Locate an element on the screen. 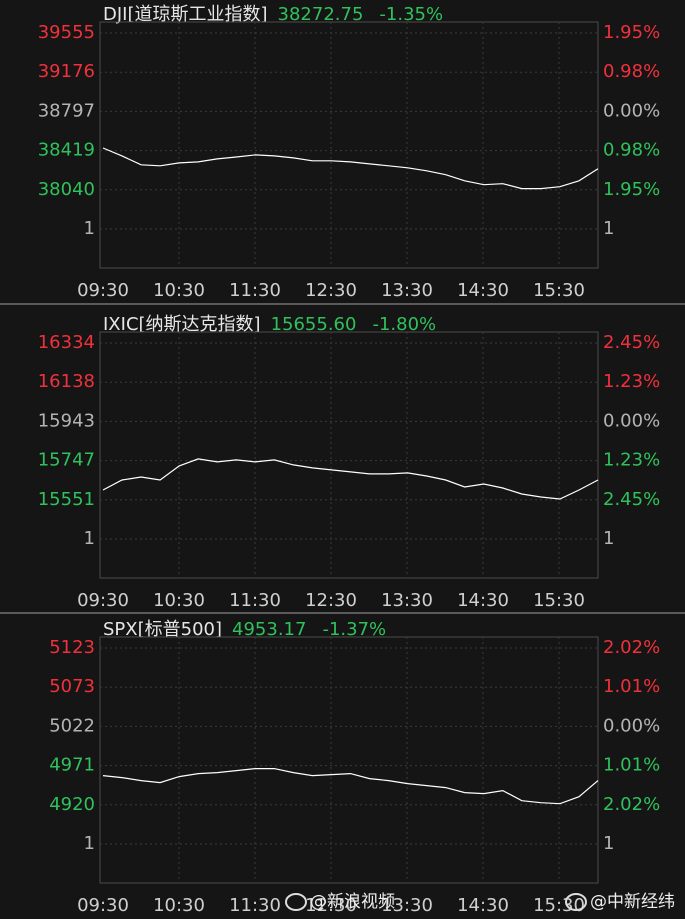  y-tick-label: 4920 is located at coordinates (72, 804).